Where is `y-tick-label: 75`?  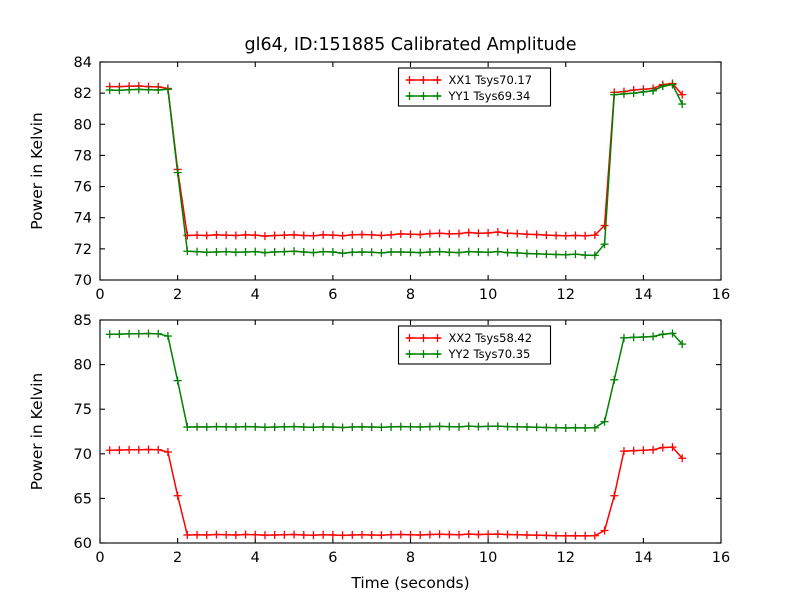 y-tick-label: 75 is located at coordinates (83, 410).